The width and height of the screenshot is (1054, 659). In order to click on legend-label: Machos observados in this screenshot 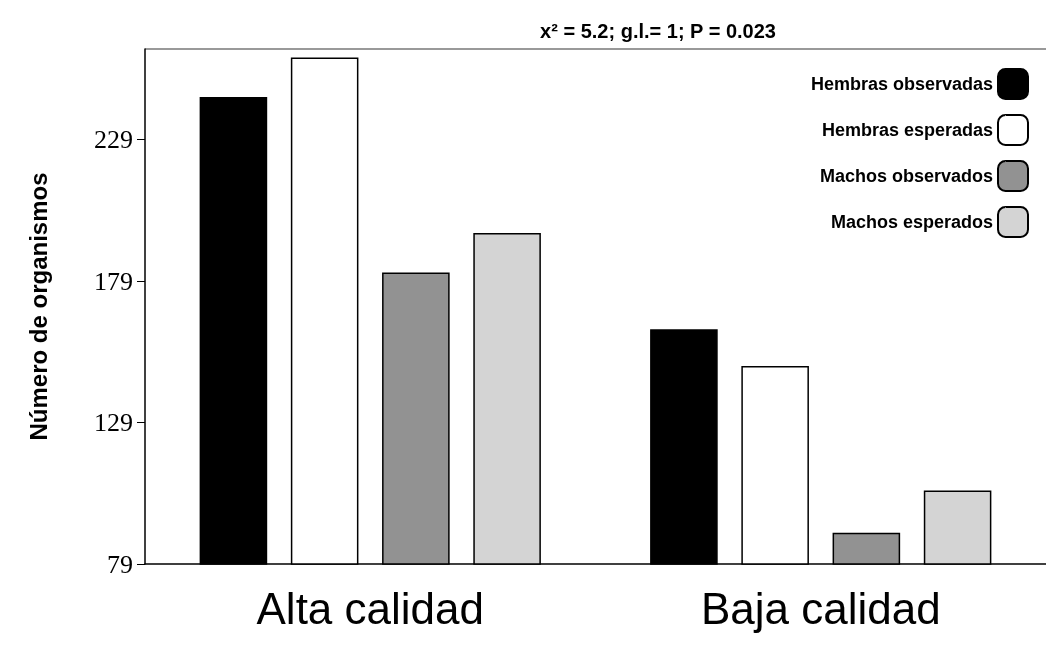, I will do `click(906, 176)`.